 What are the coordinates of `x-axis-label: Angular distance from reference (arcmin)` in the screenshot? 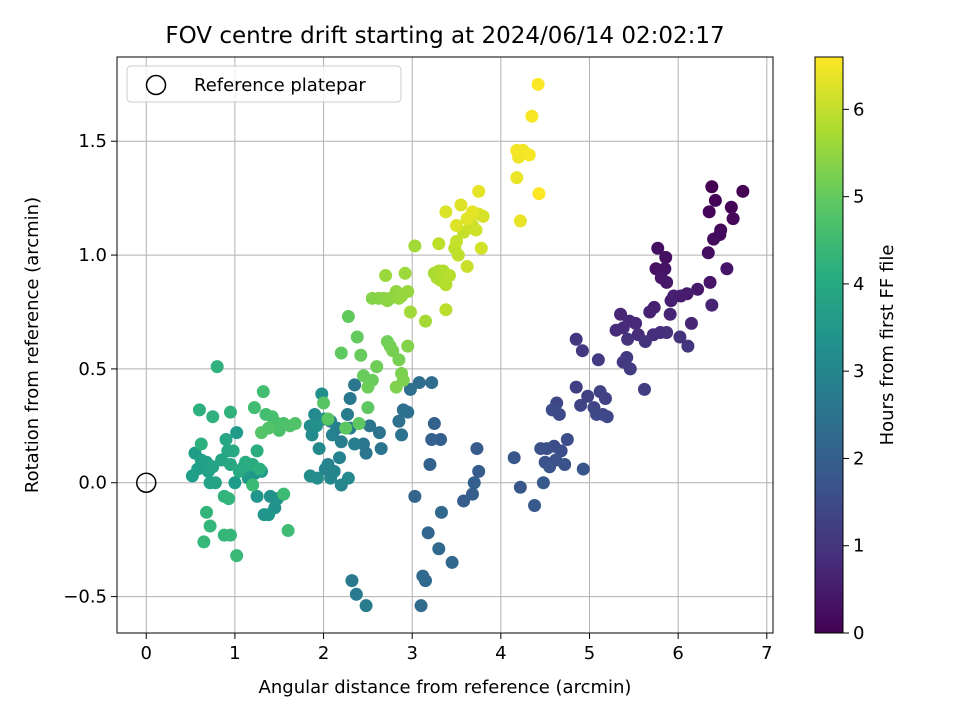 It's located at (445, 687).